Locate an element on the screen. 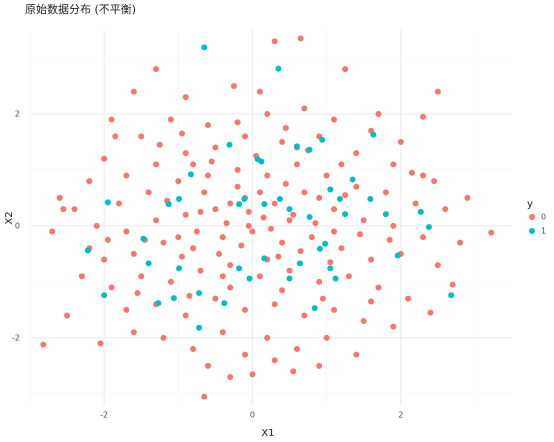  y-tick-label: -2 is located at coordinates (16, 337).